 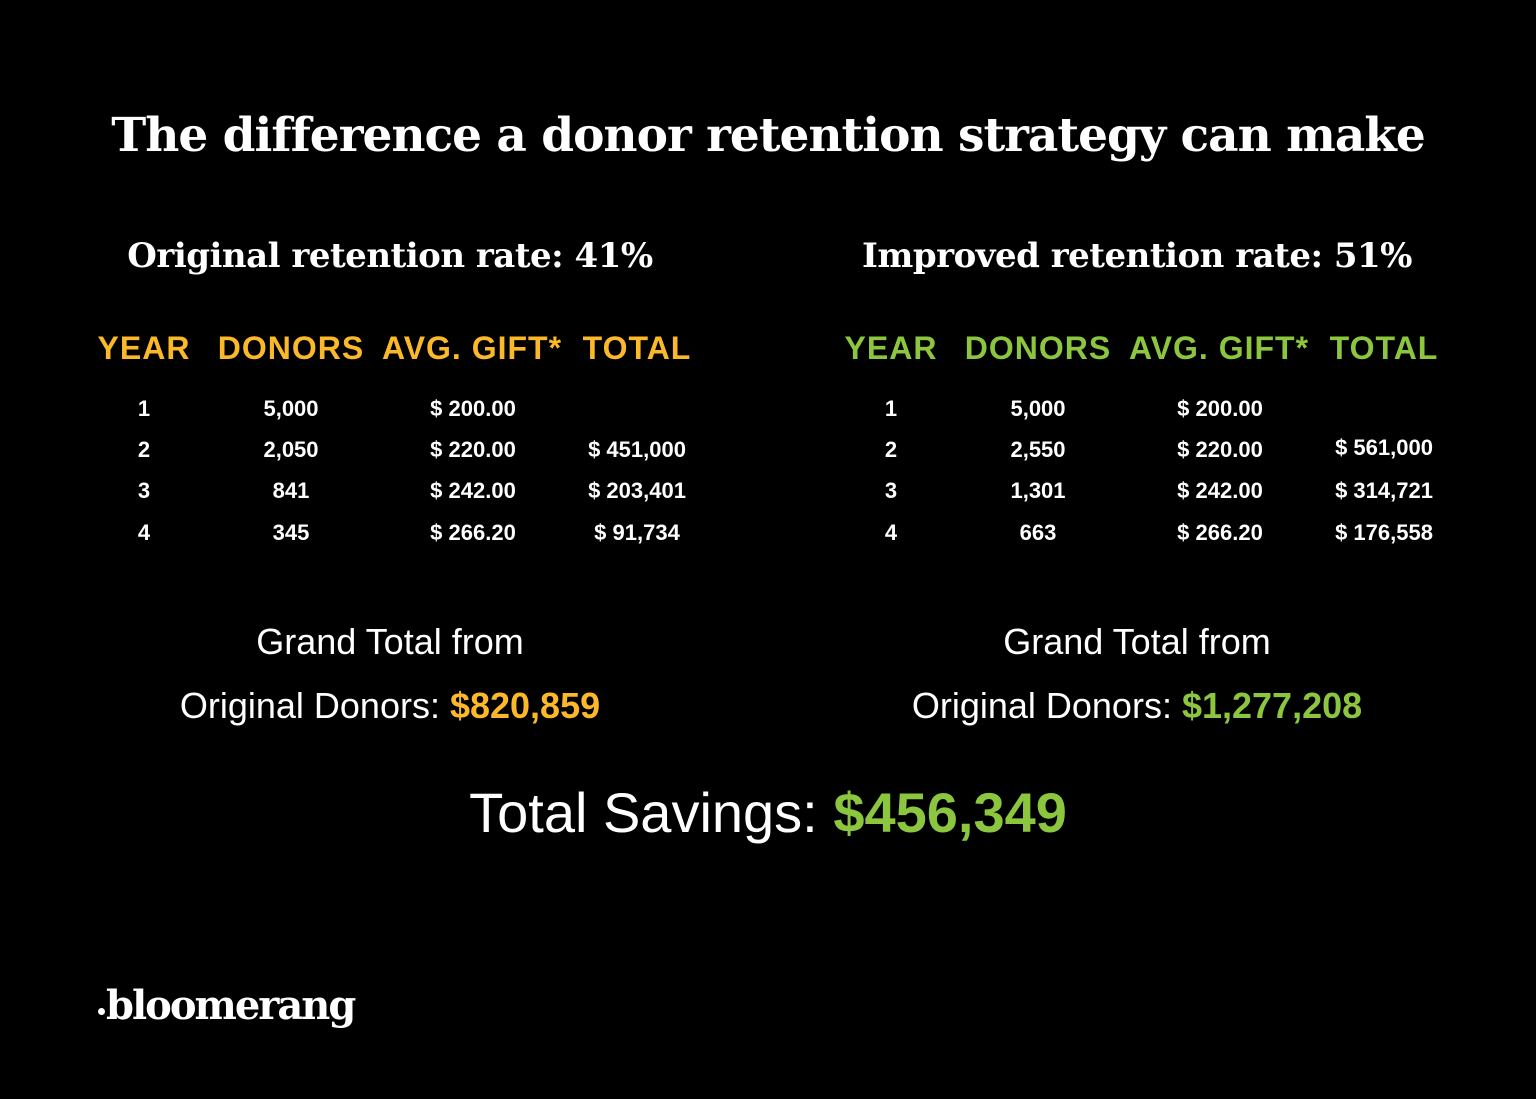 I want to click on table-cell-total: $ 451,000, so click(x=637, y=449).